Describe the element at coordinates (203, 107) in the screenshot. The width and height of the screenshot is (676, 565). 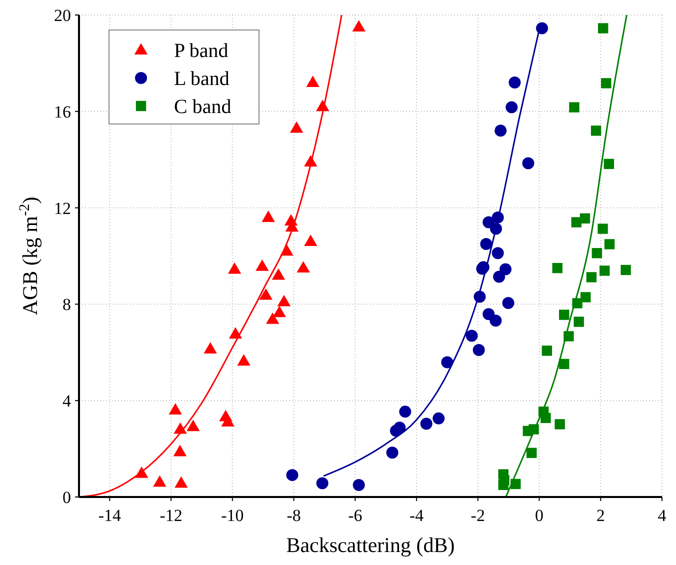
I see `legend-label: C band` at that location.